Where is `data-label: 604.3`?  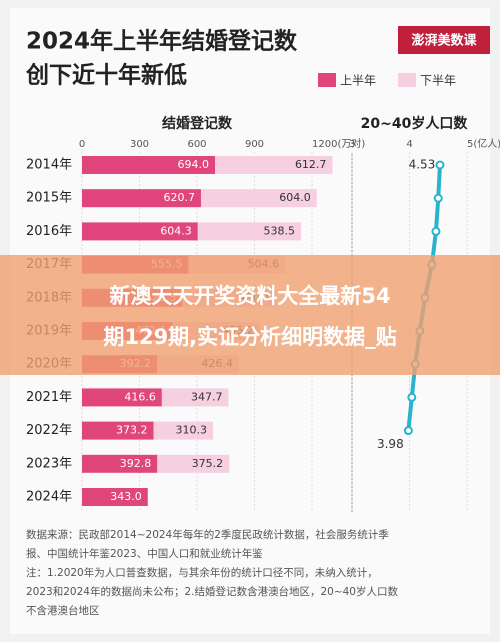
data-label: 604.3 is located at coordinates (176, 230).